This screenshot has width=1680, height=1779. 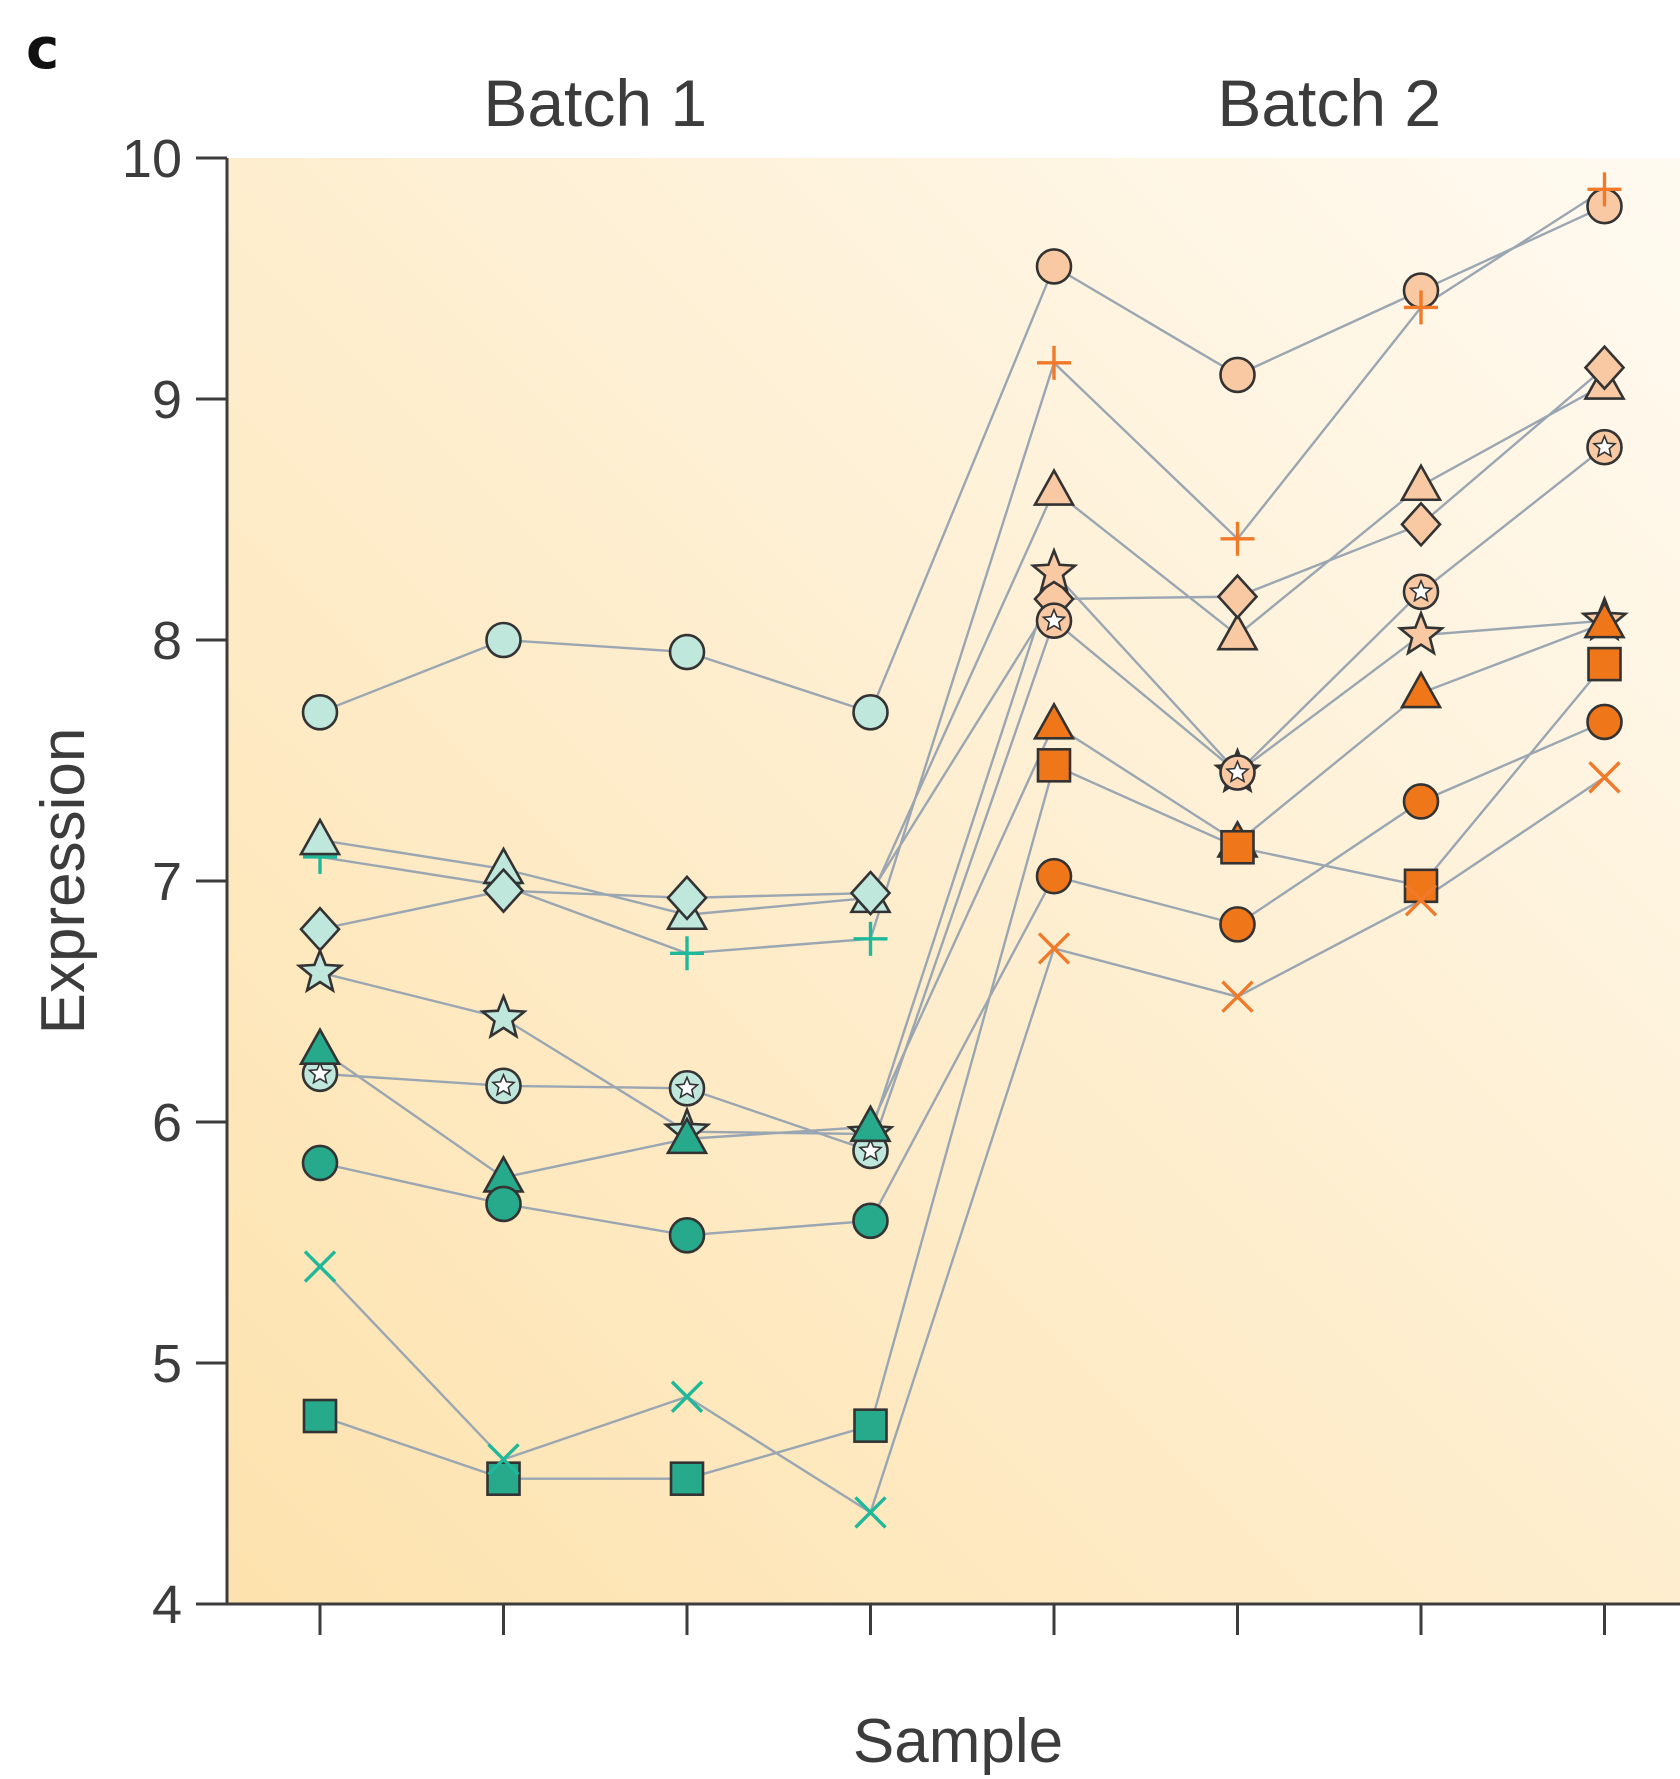 What do you see at coordinates (42, 49) in the screenshot?
I see `panel-label: c` at bounding box center [42, 49].